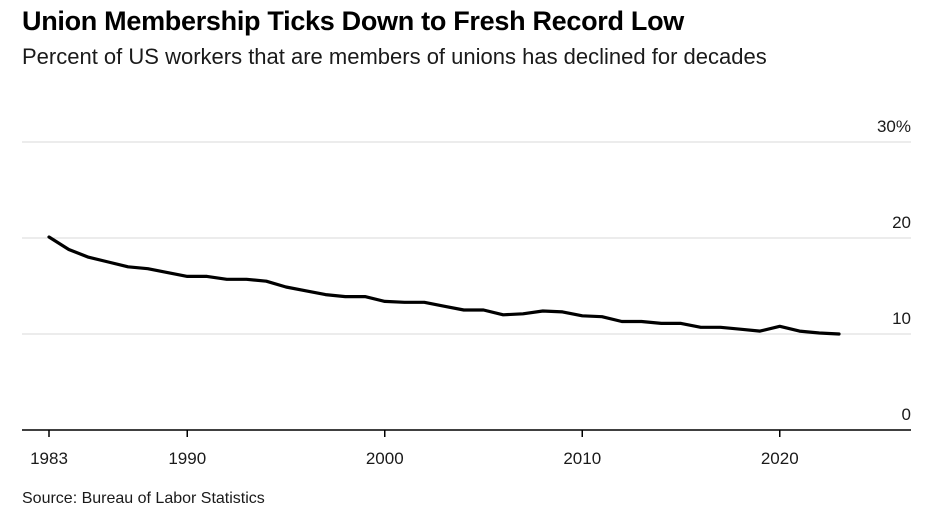 This screenshot has width=947, height=532. What do you see at coordinates (582, 458) in the screenshot?
I see `x-tick-label: 2010` at bounding box center [582, 458].